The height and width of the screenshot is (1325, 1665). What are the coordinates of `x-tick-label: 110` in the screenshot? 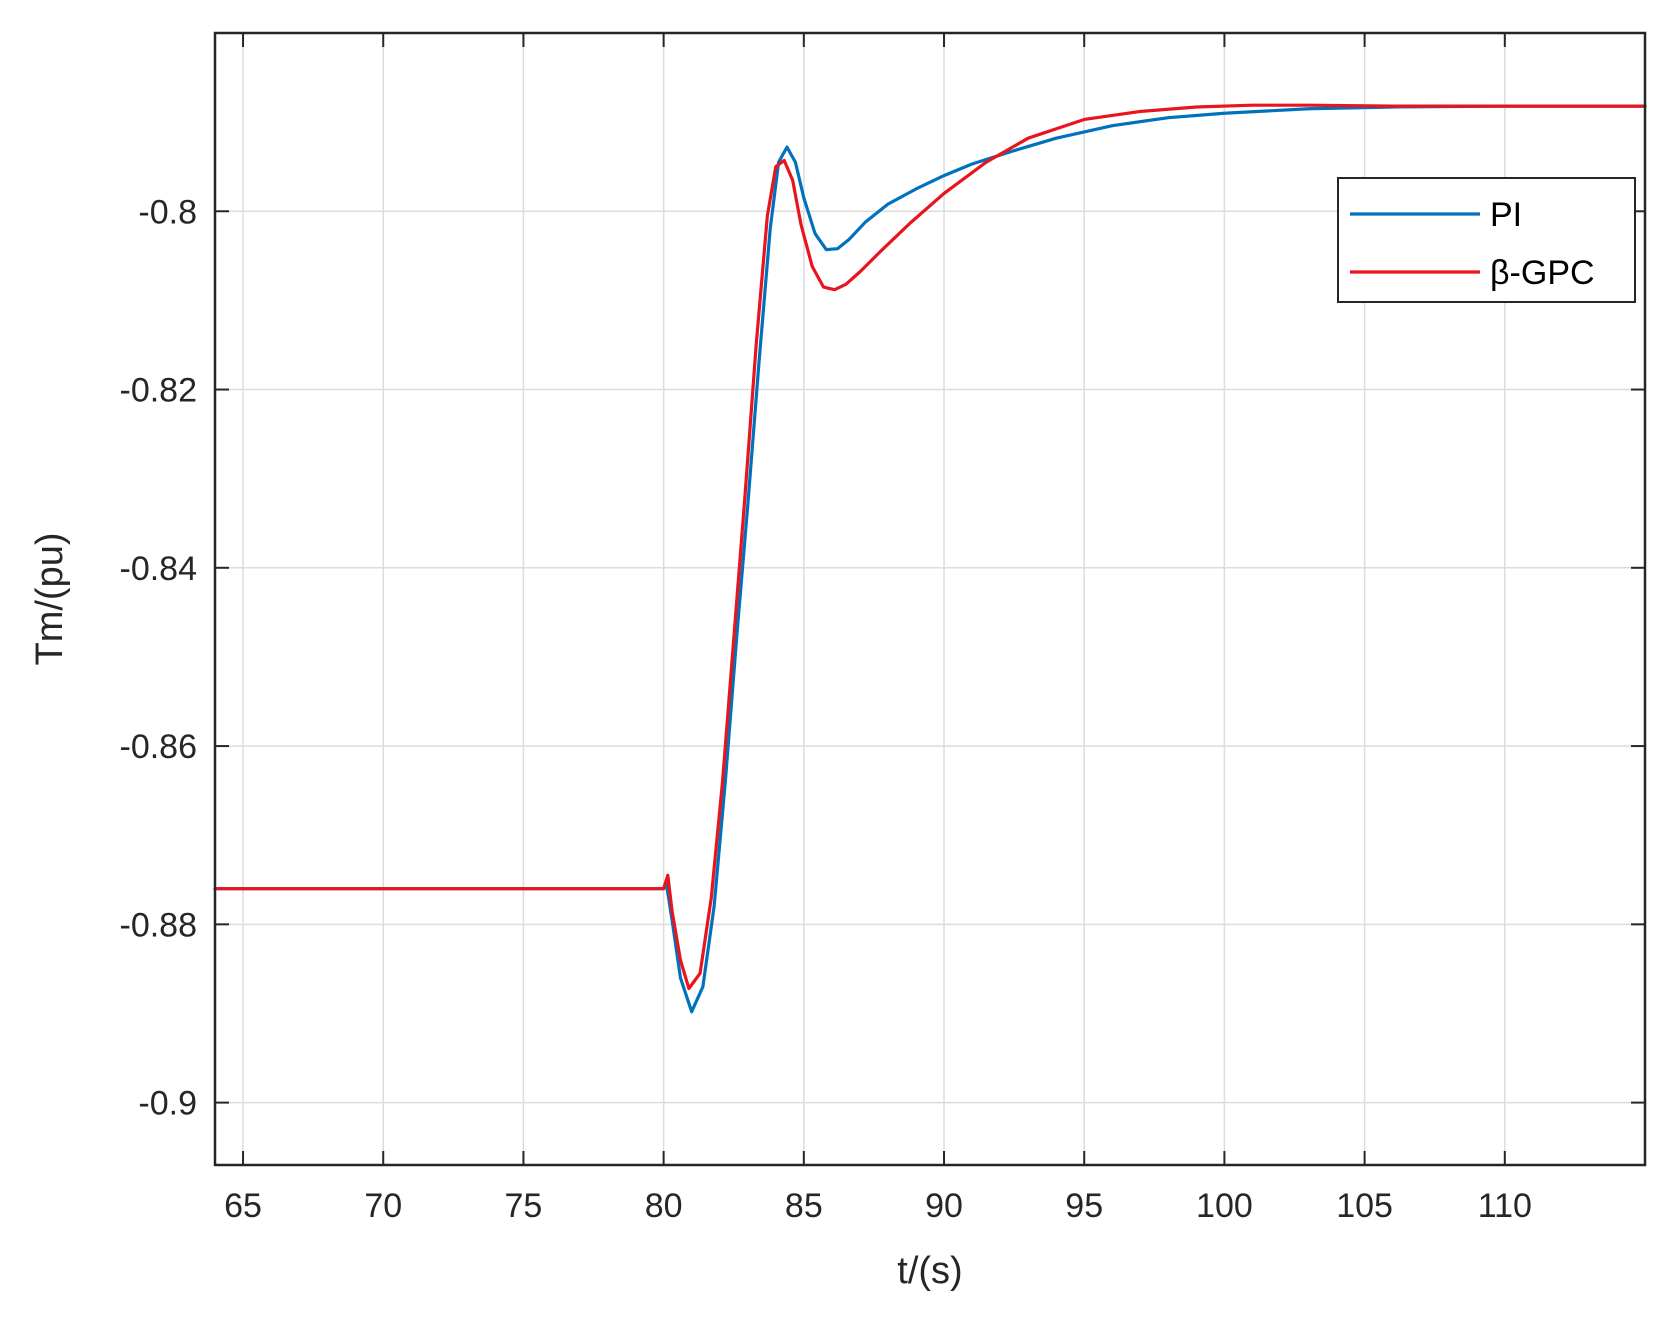 It's located at (1505, 1206).